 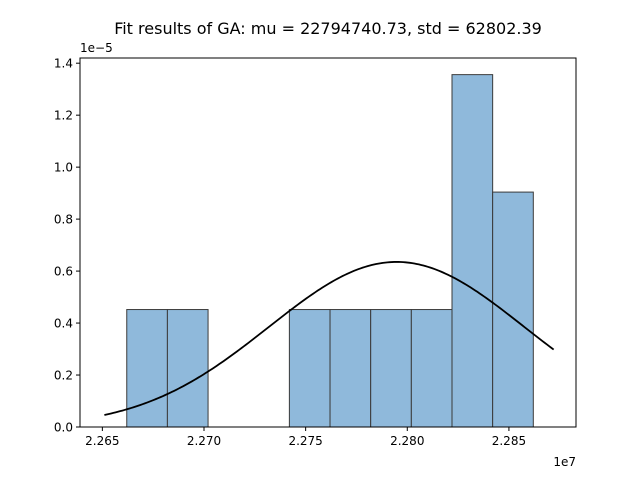 What do you see at coordinates (63, 428) in the screenshot?
I see `y-tick-label: 0.0` at bounding box center [63, 428].